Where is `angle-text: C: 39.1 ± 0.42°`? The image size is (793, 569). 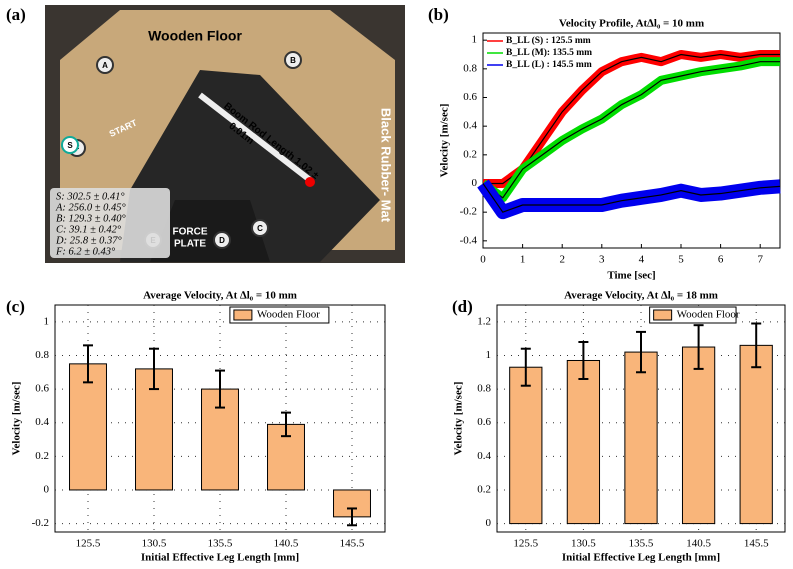 angle-text: C: 39.1 ± 0.42° is located at coordinates (89, 229).